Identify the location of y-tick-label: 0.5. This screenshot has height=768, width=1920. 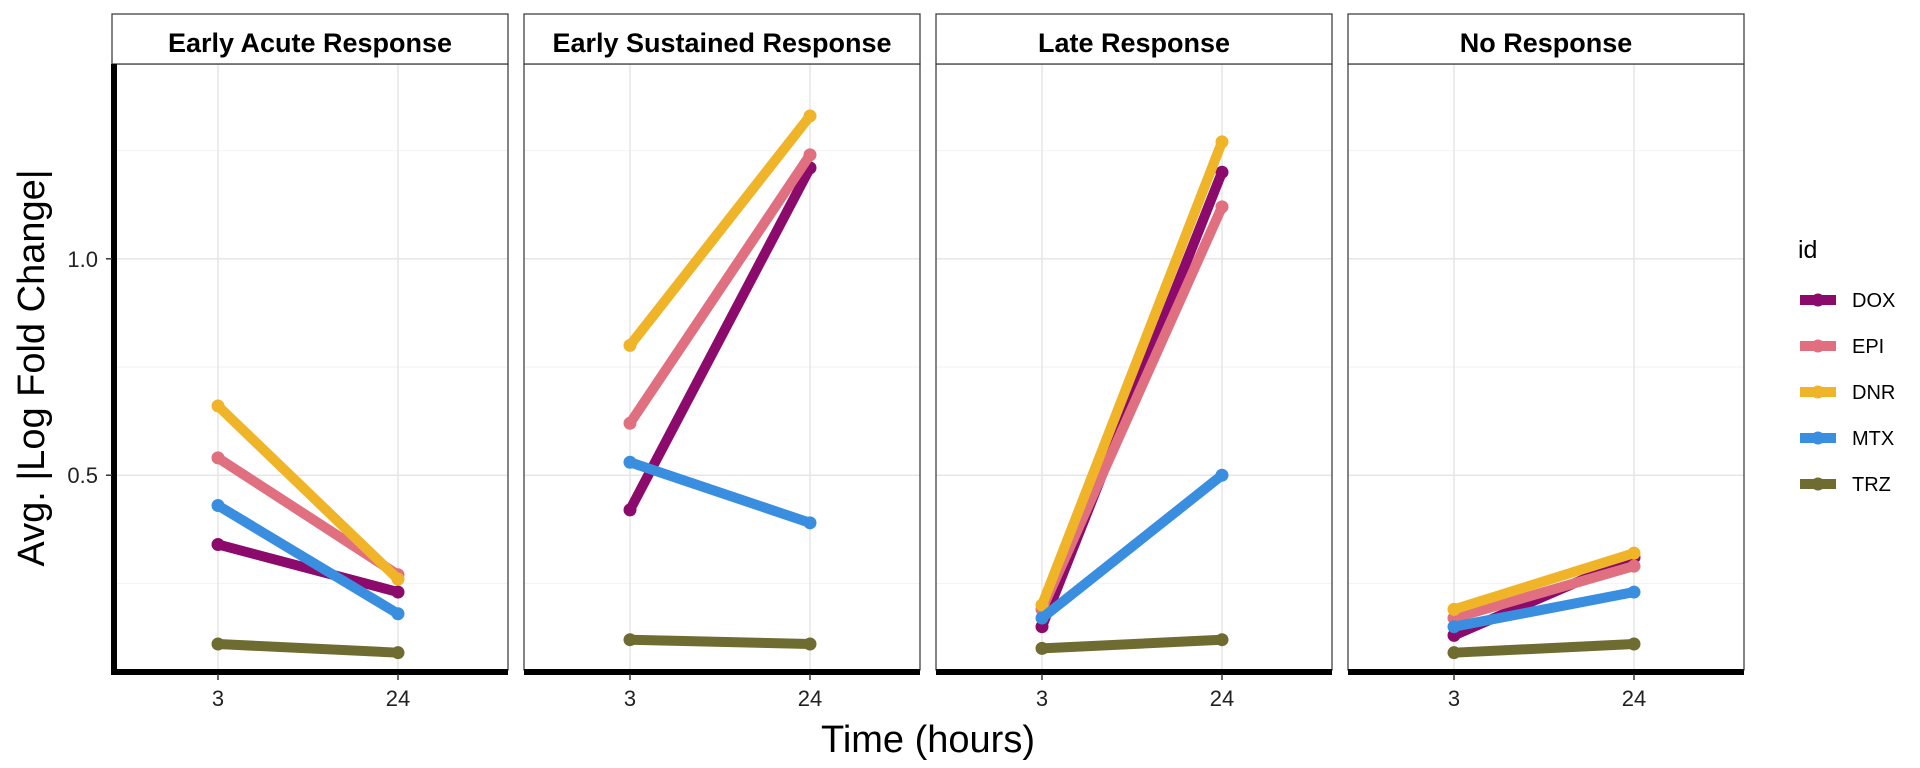
(82, 475).